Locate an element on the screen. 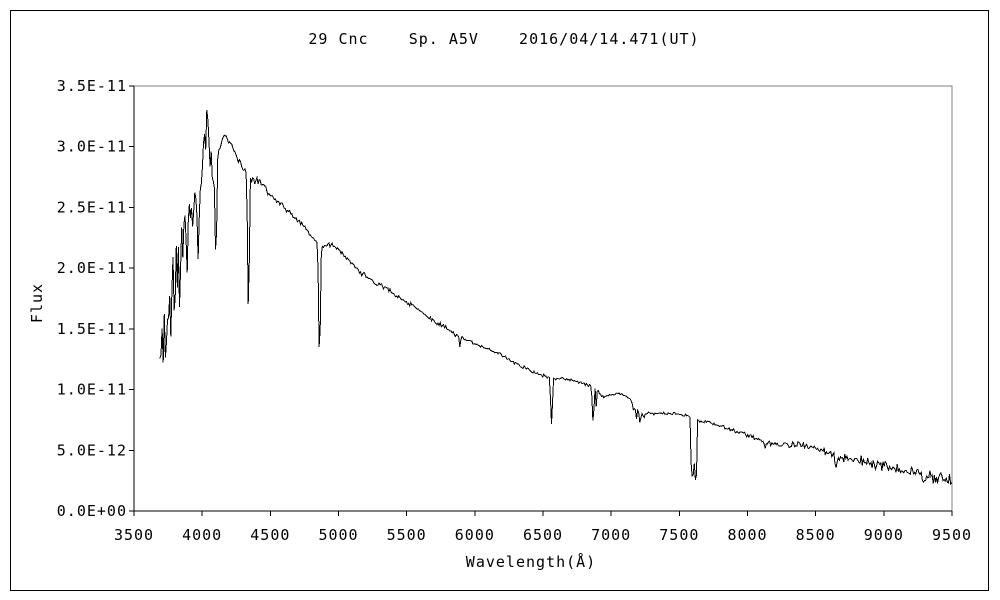  x-tick-label: 5000 is located at coordinates (338, 535).